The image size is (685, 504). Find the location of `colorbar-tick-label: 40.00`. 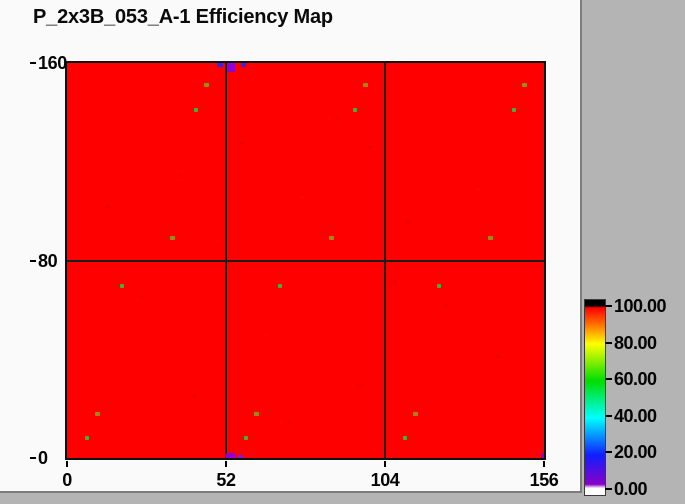

colorbar-tick-label: 40.00 is located at coordinates (635, 415).